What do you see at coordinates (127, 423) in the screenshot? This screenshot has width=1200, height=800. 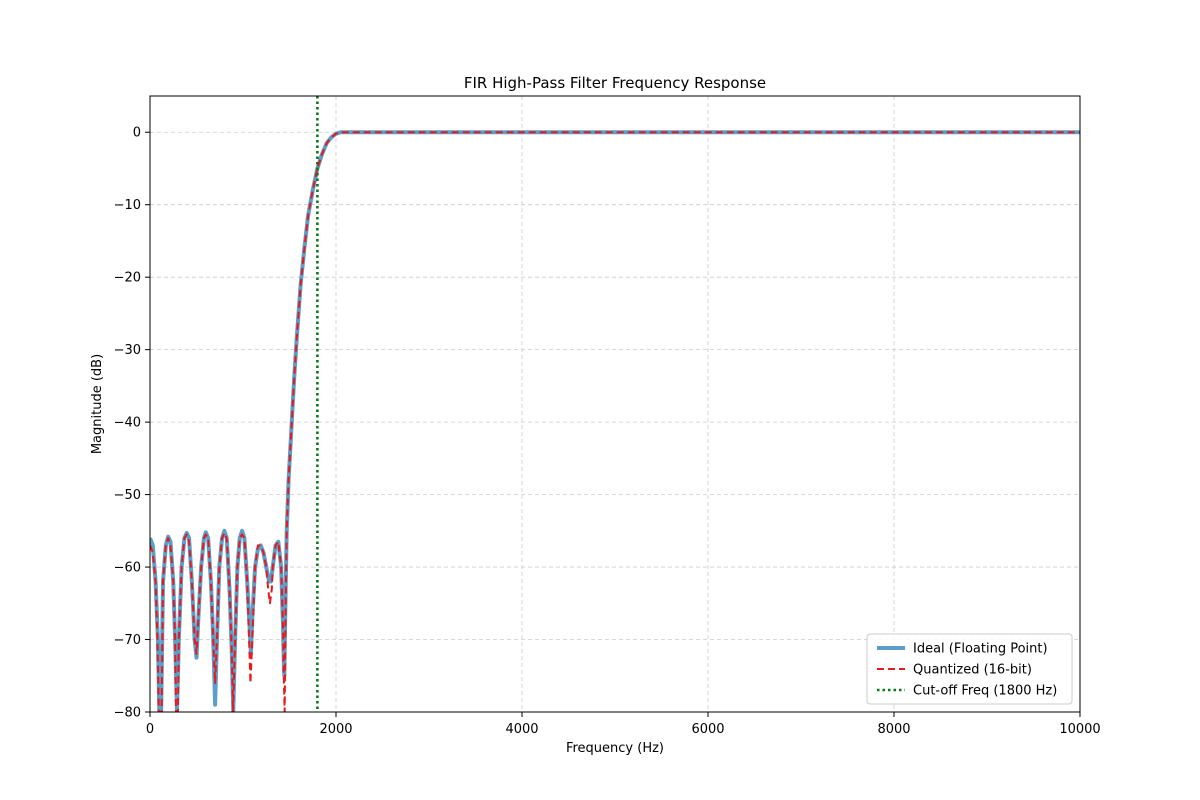 I see `y-tick-label: −40` at bounding box center [127, 423].